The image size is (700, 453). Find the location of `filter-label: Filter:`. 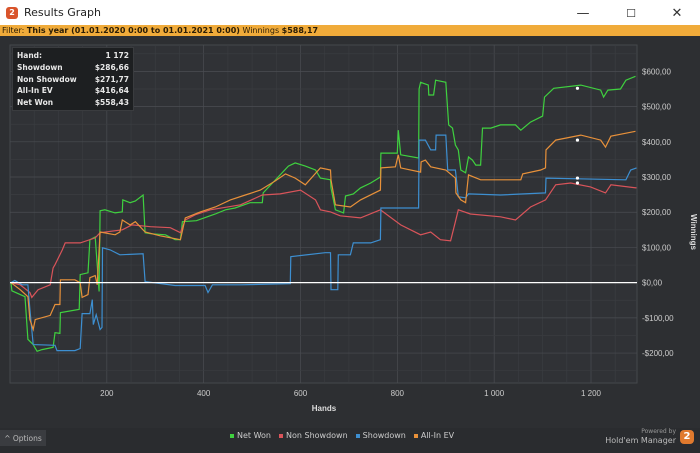

filter-label: Filter: is located at coordinates (13, 30).